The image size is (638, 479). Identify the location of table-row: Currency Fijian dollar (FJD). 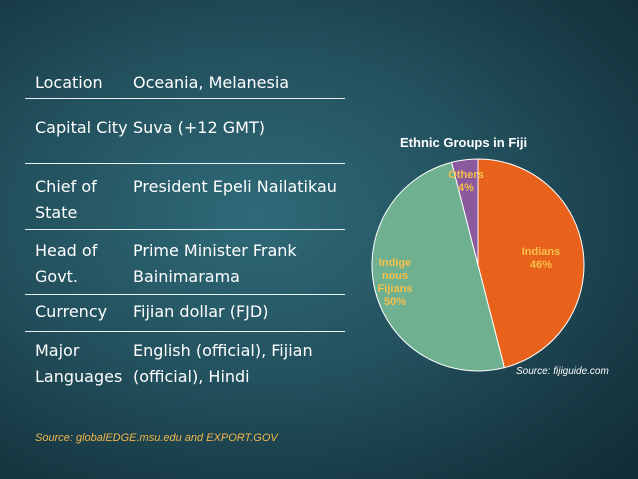
(185, 313).